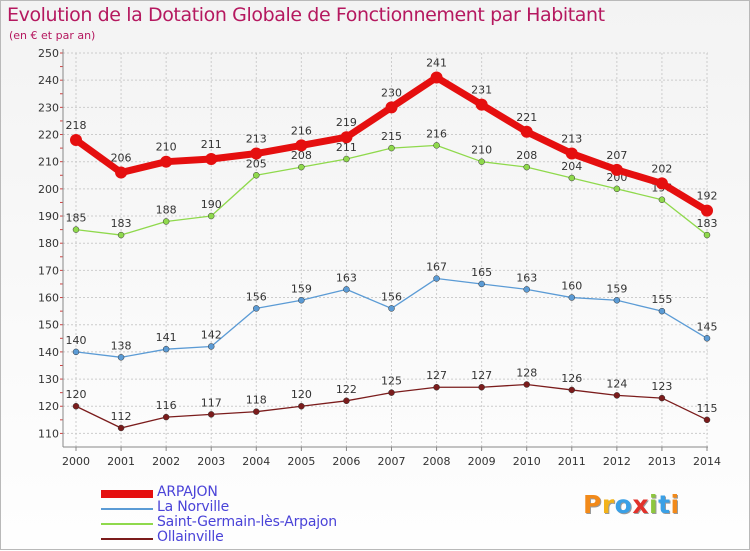 This screenshot has width=750, height=551. Describe the element at coordinates (48, 107) in the screenshot. I see `y-tick-label: 230` at that location.